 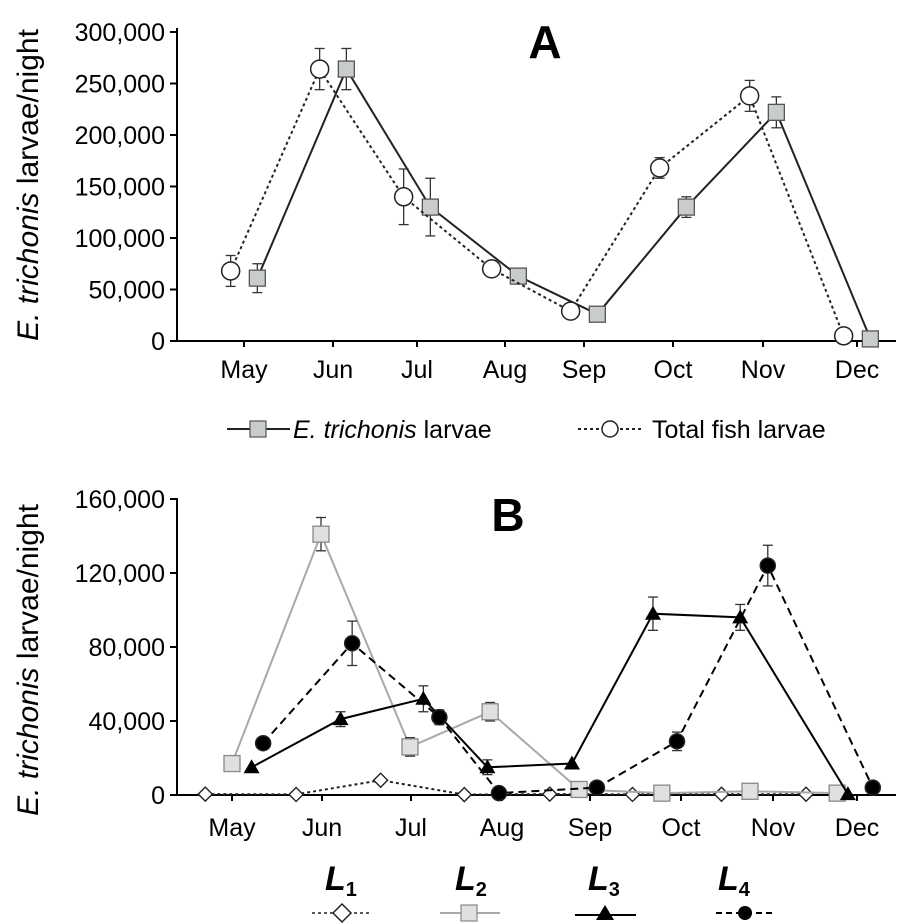 What do you see at coordinates (507, 515) in the screenshot?
I see `panel-b-label: B` at bounding box center [507, 515].